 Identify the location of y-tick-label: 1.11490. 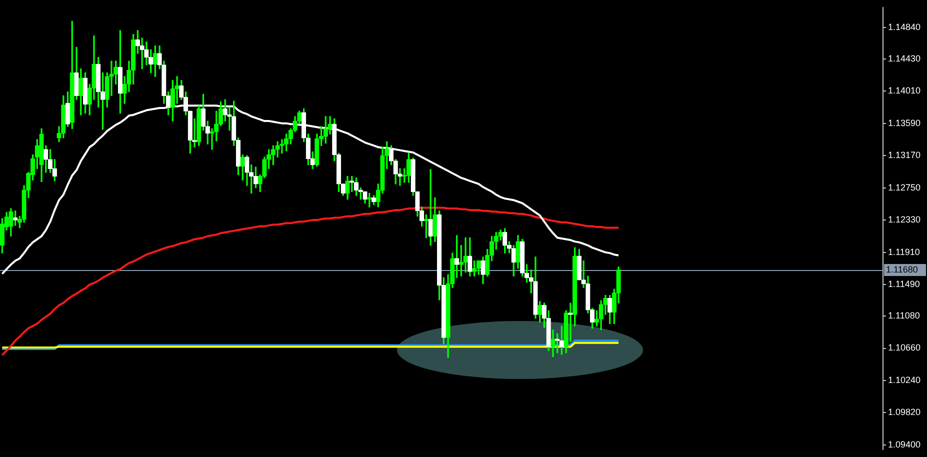
(904, 284).